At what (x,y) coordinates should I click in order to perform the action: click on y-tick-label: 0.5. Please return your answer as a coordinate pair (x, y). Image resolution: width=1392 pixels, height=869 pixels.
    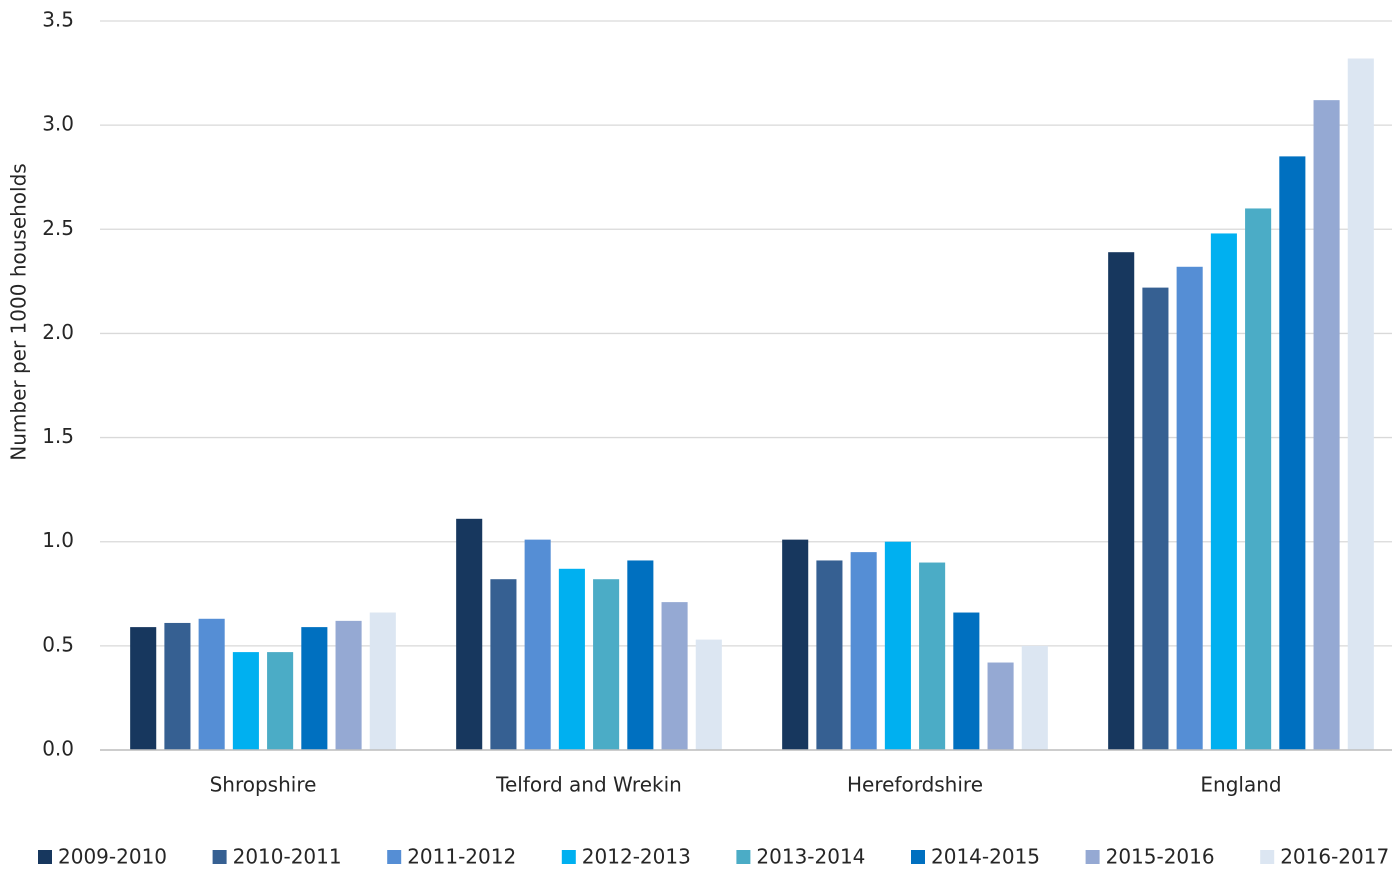
    Looking at the image, I should click on (58, 644).